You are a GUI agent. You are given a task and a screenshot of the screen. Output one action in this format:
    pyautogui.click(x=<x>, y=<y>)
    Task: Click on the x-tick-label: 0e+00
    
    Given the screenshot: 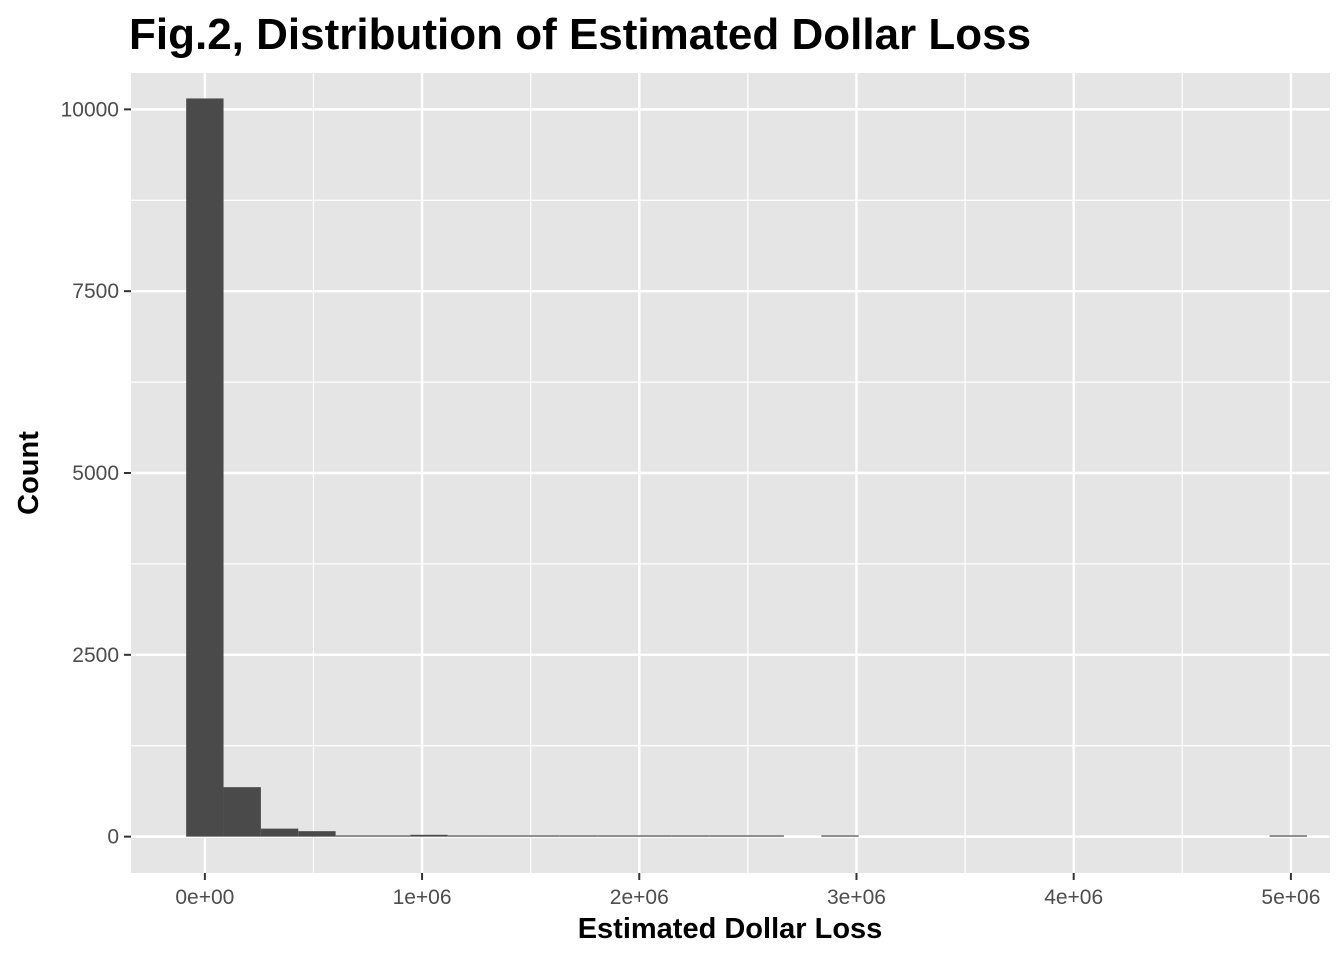 What is the action you would take?
    pyautogui.click(x=204, y=897)
    